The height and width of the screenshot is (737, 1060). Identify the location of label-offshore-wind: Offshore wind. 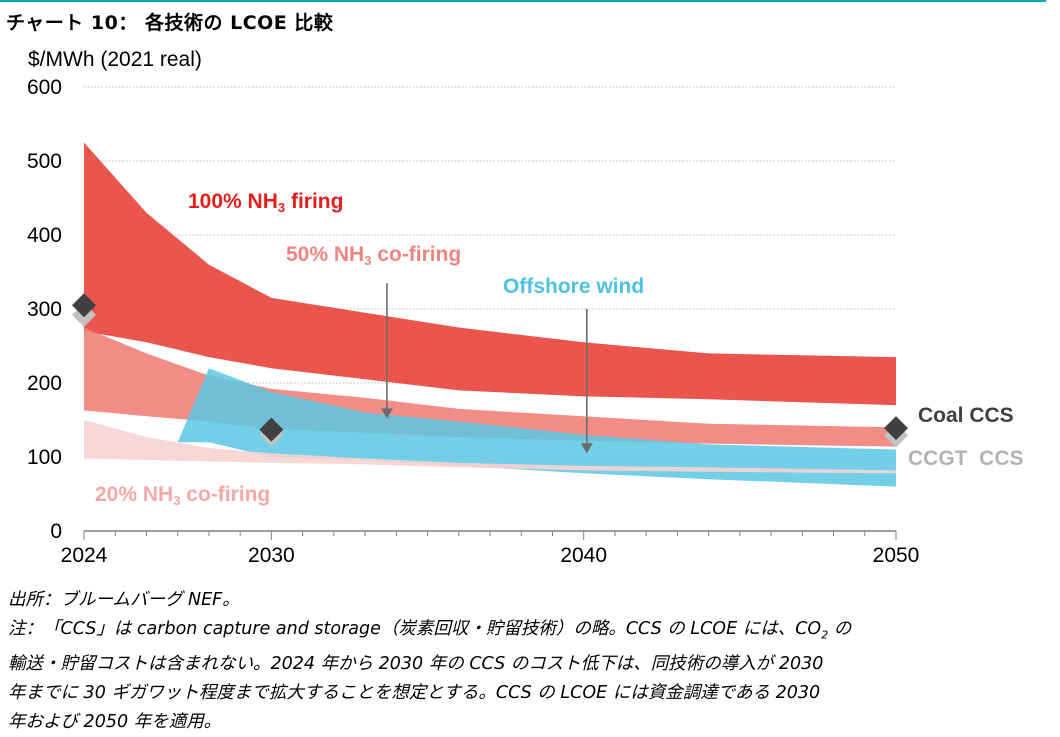
(573, 286).